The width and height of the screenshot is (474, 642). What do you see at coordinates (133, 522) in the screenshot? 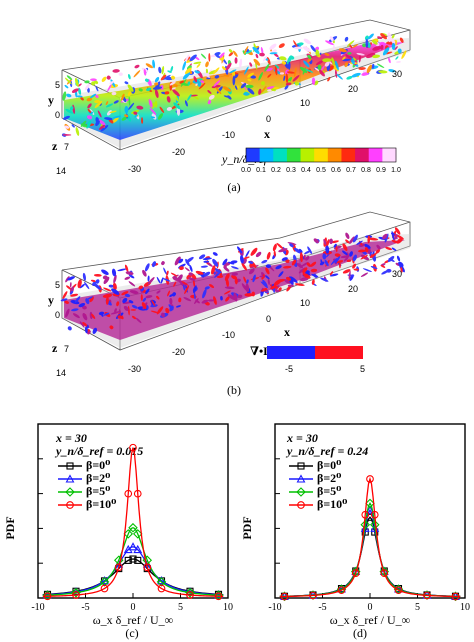
I see `series-line` at bounding box center [133, 522].